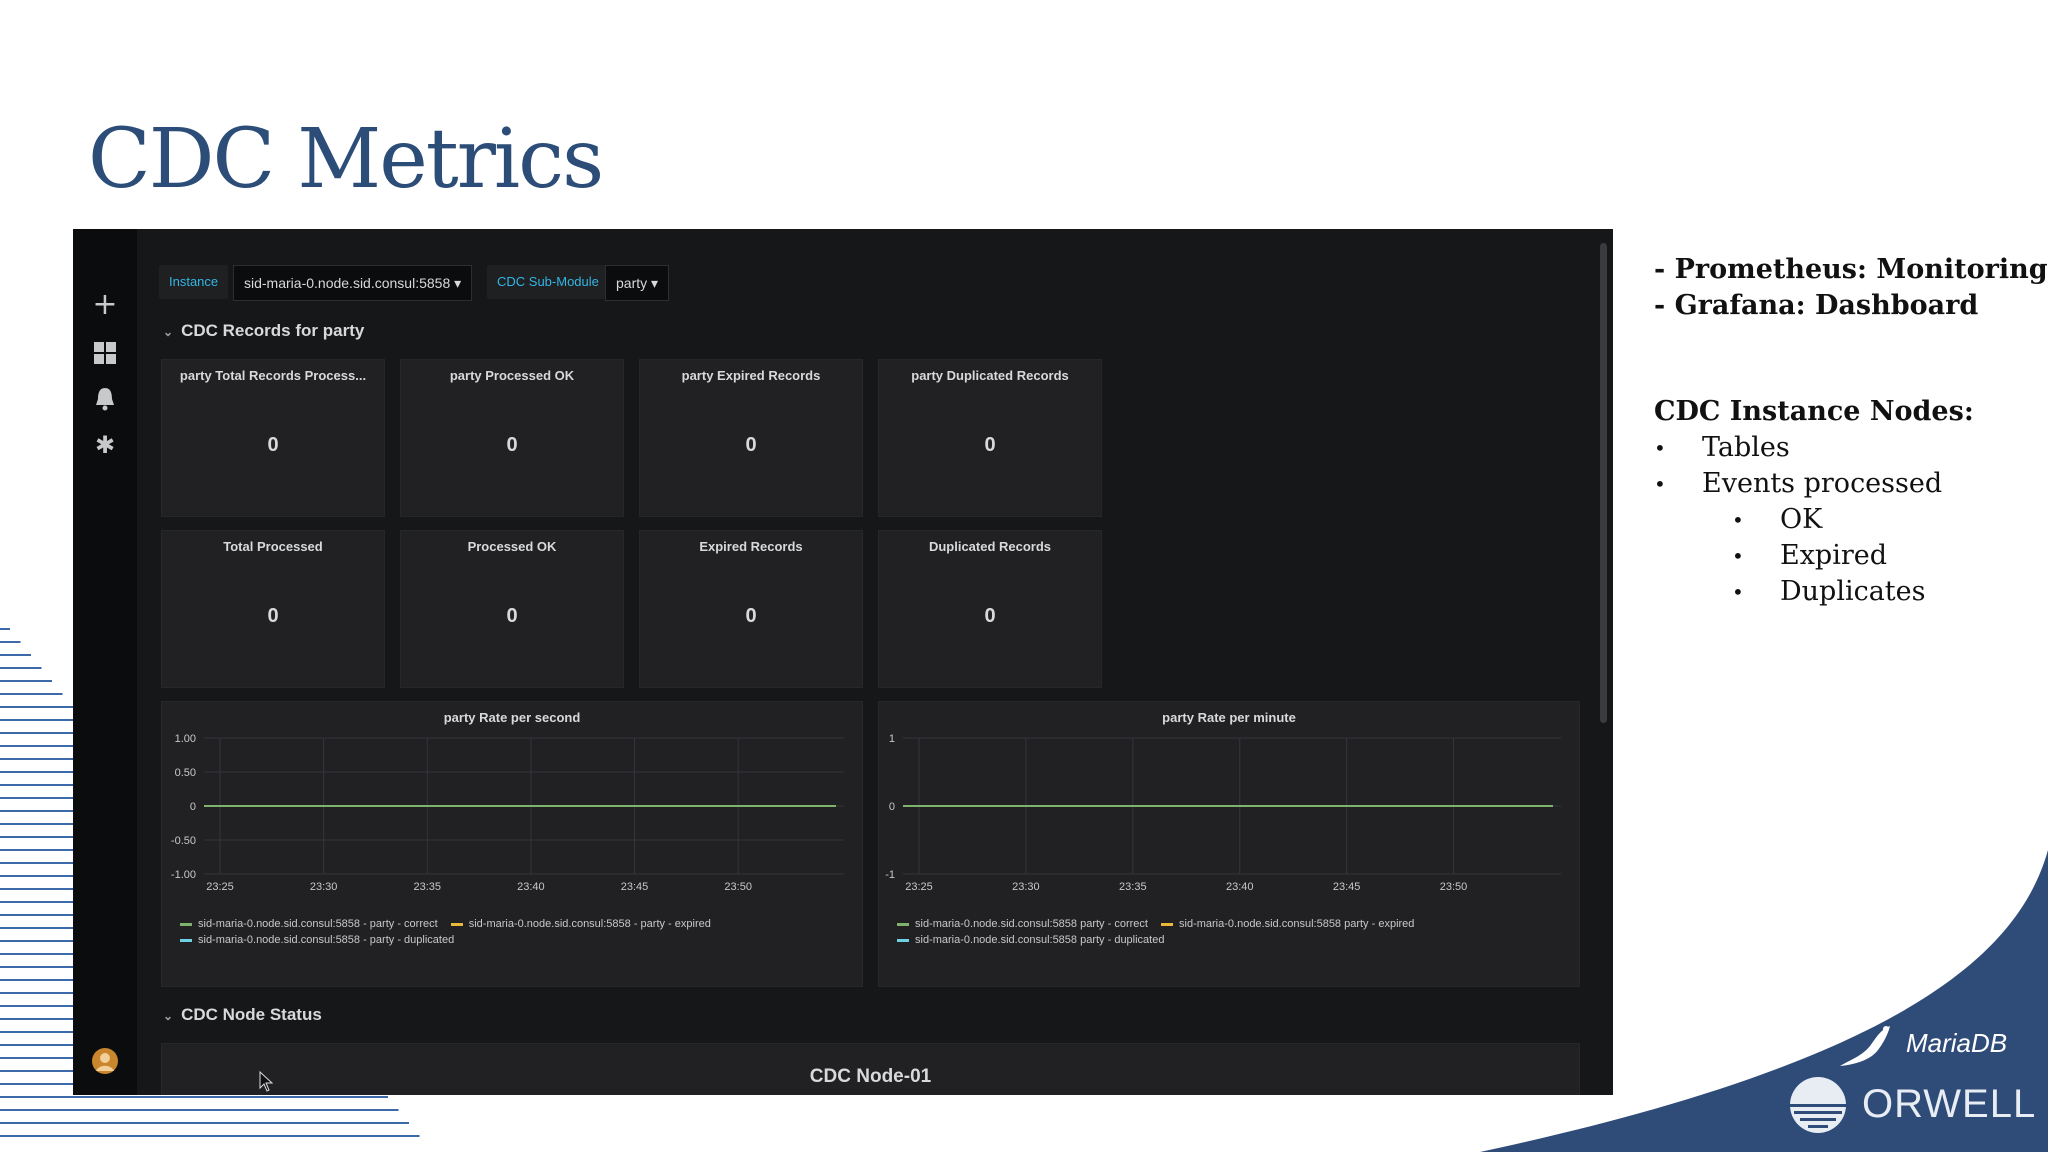 The image size is (2048, 1152). I want to click on orwell-emblem-icon, so click(1818, 1105).